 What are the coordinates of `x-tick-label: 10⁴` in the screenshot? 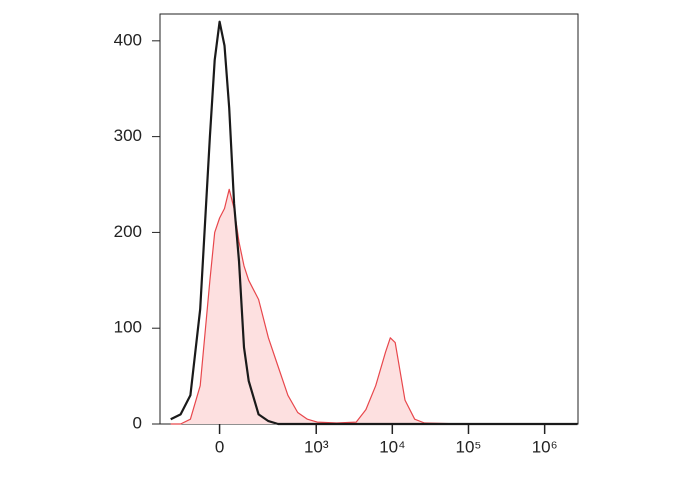 It's located at (392, 446).